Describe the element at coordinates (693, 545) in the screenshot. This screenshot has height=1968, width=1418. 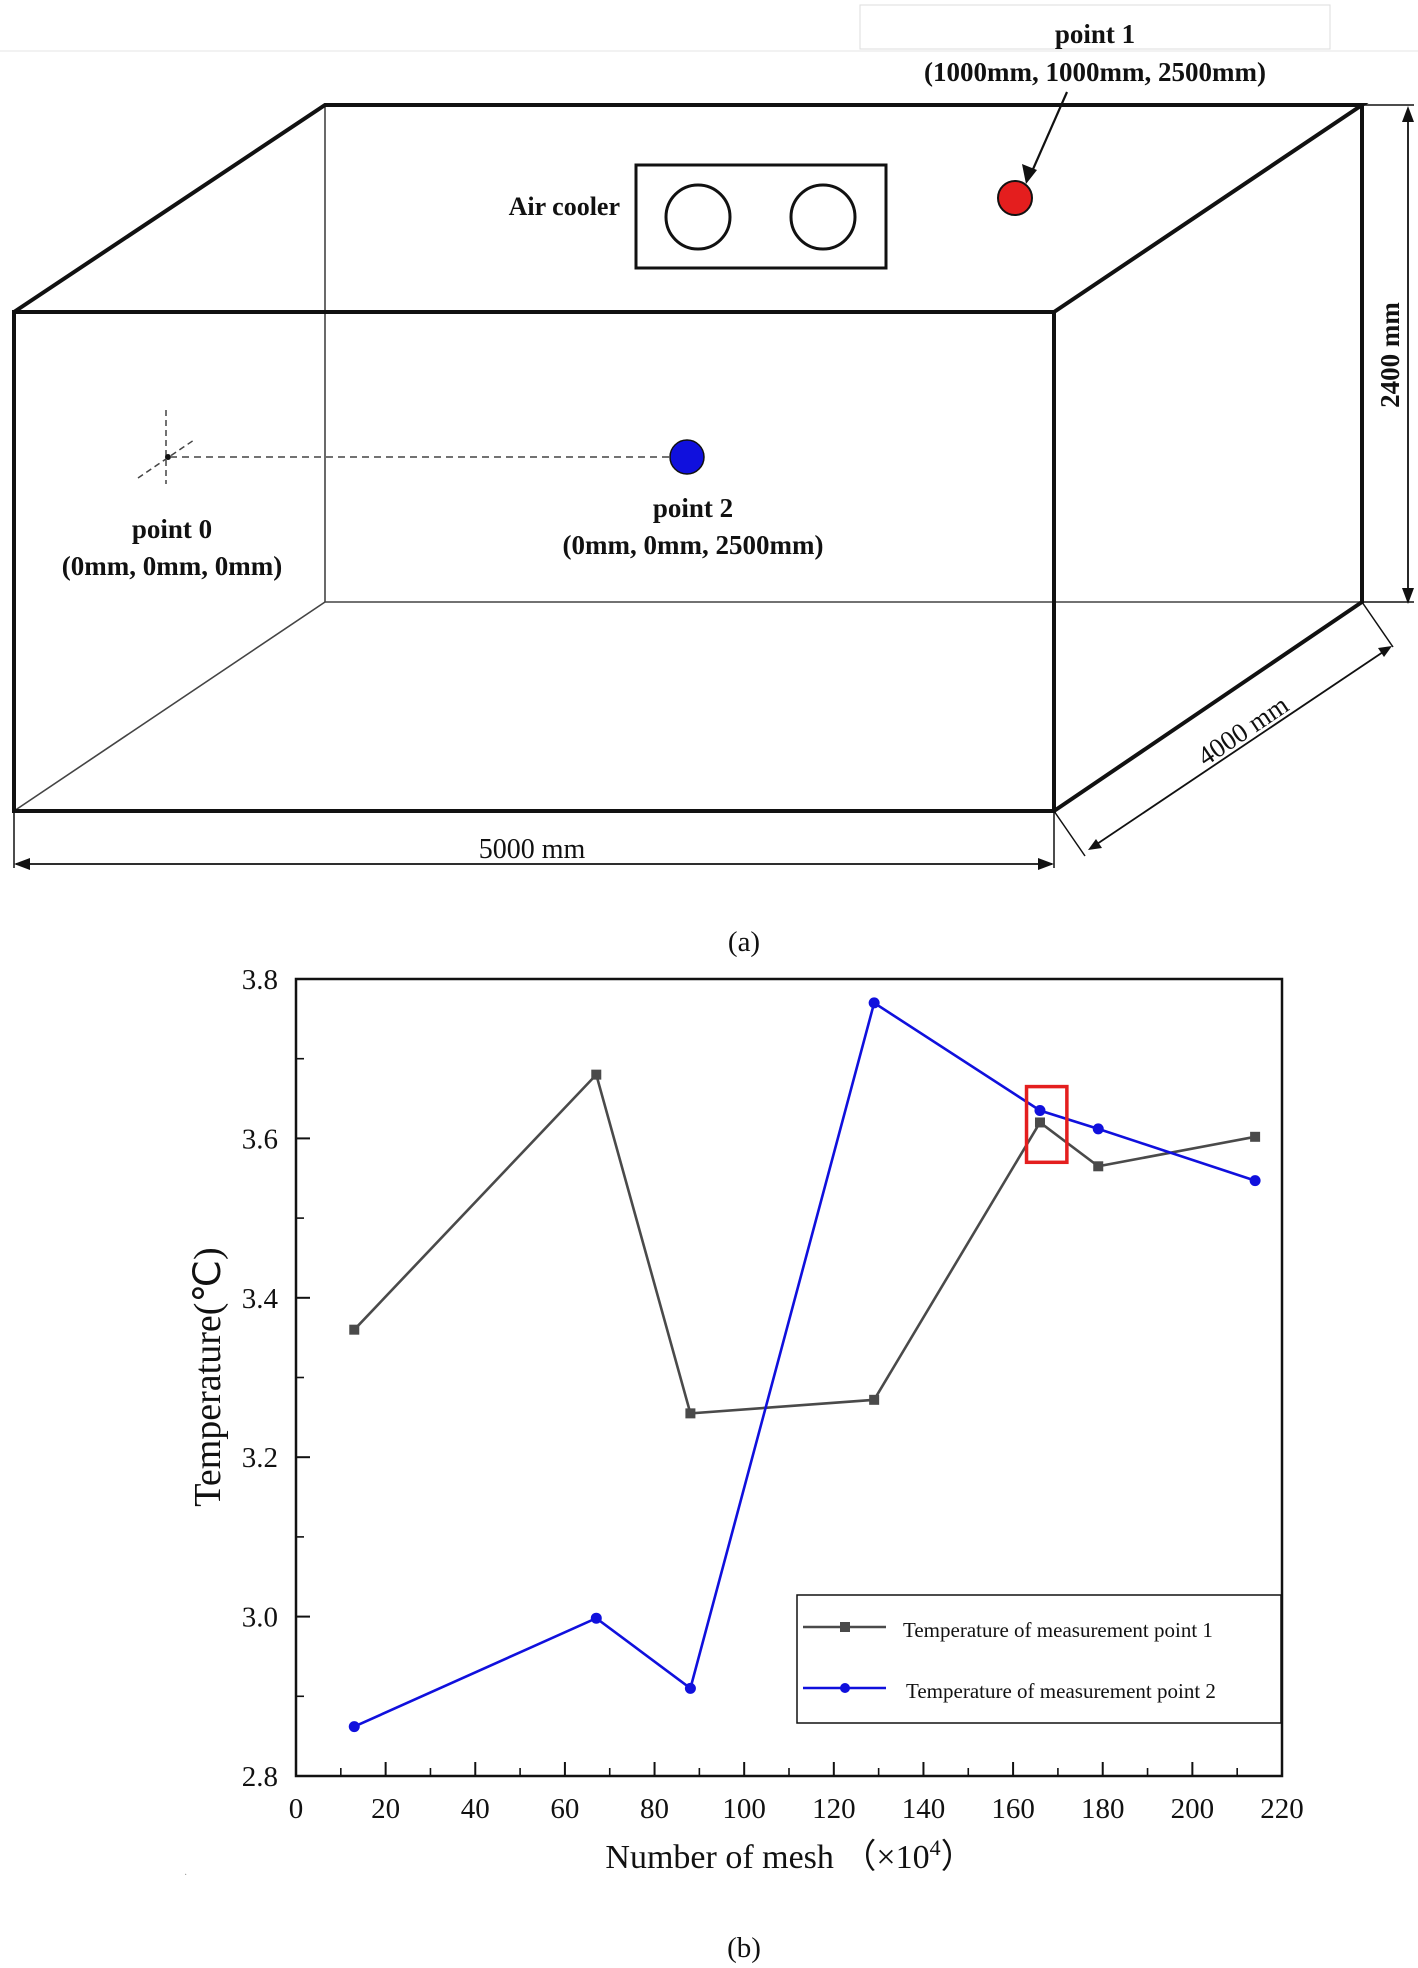
I see `point2-coords: (0mm, 0mm, 2500mm)` at that location.